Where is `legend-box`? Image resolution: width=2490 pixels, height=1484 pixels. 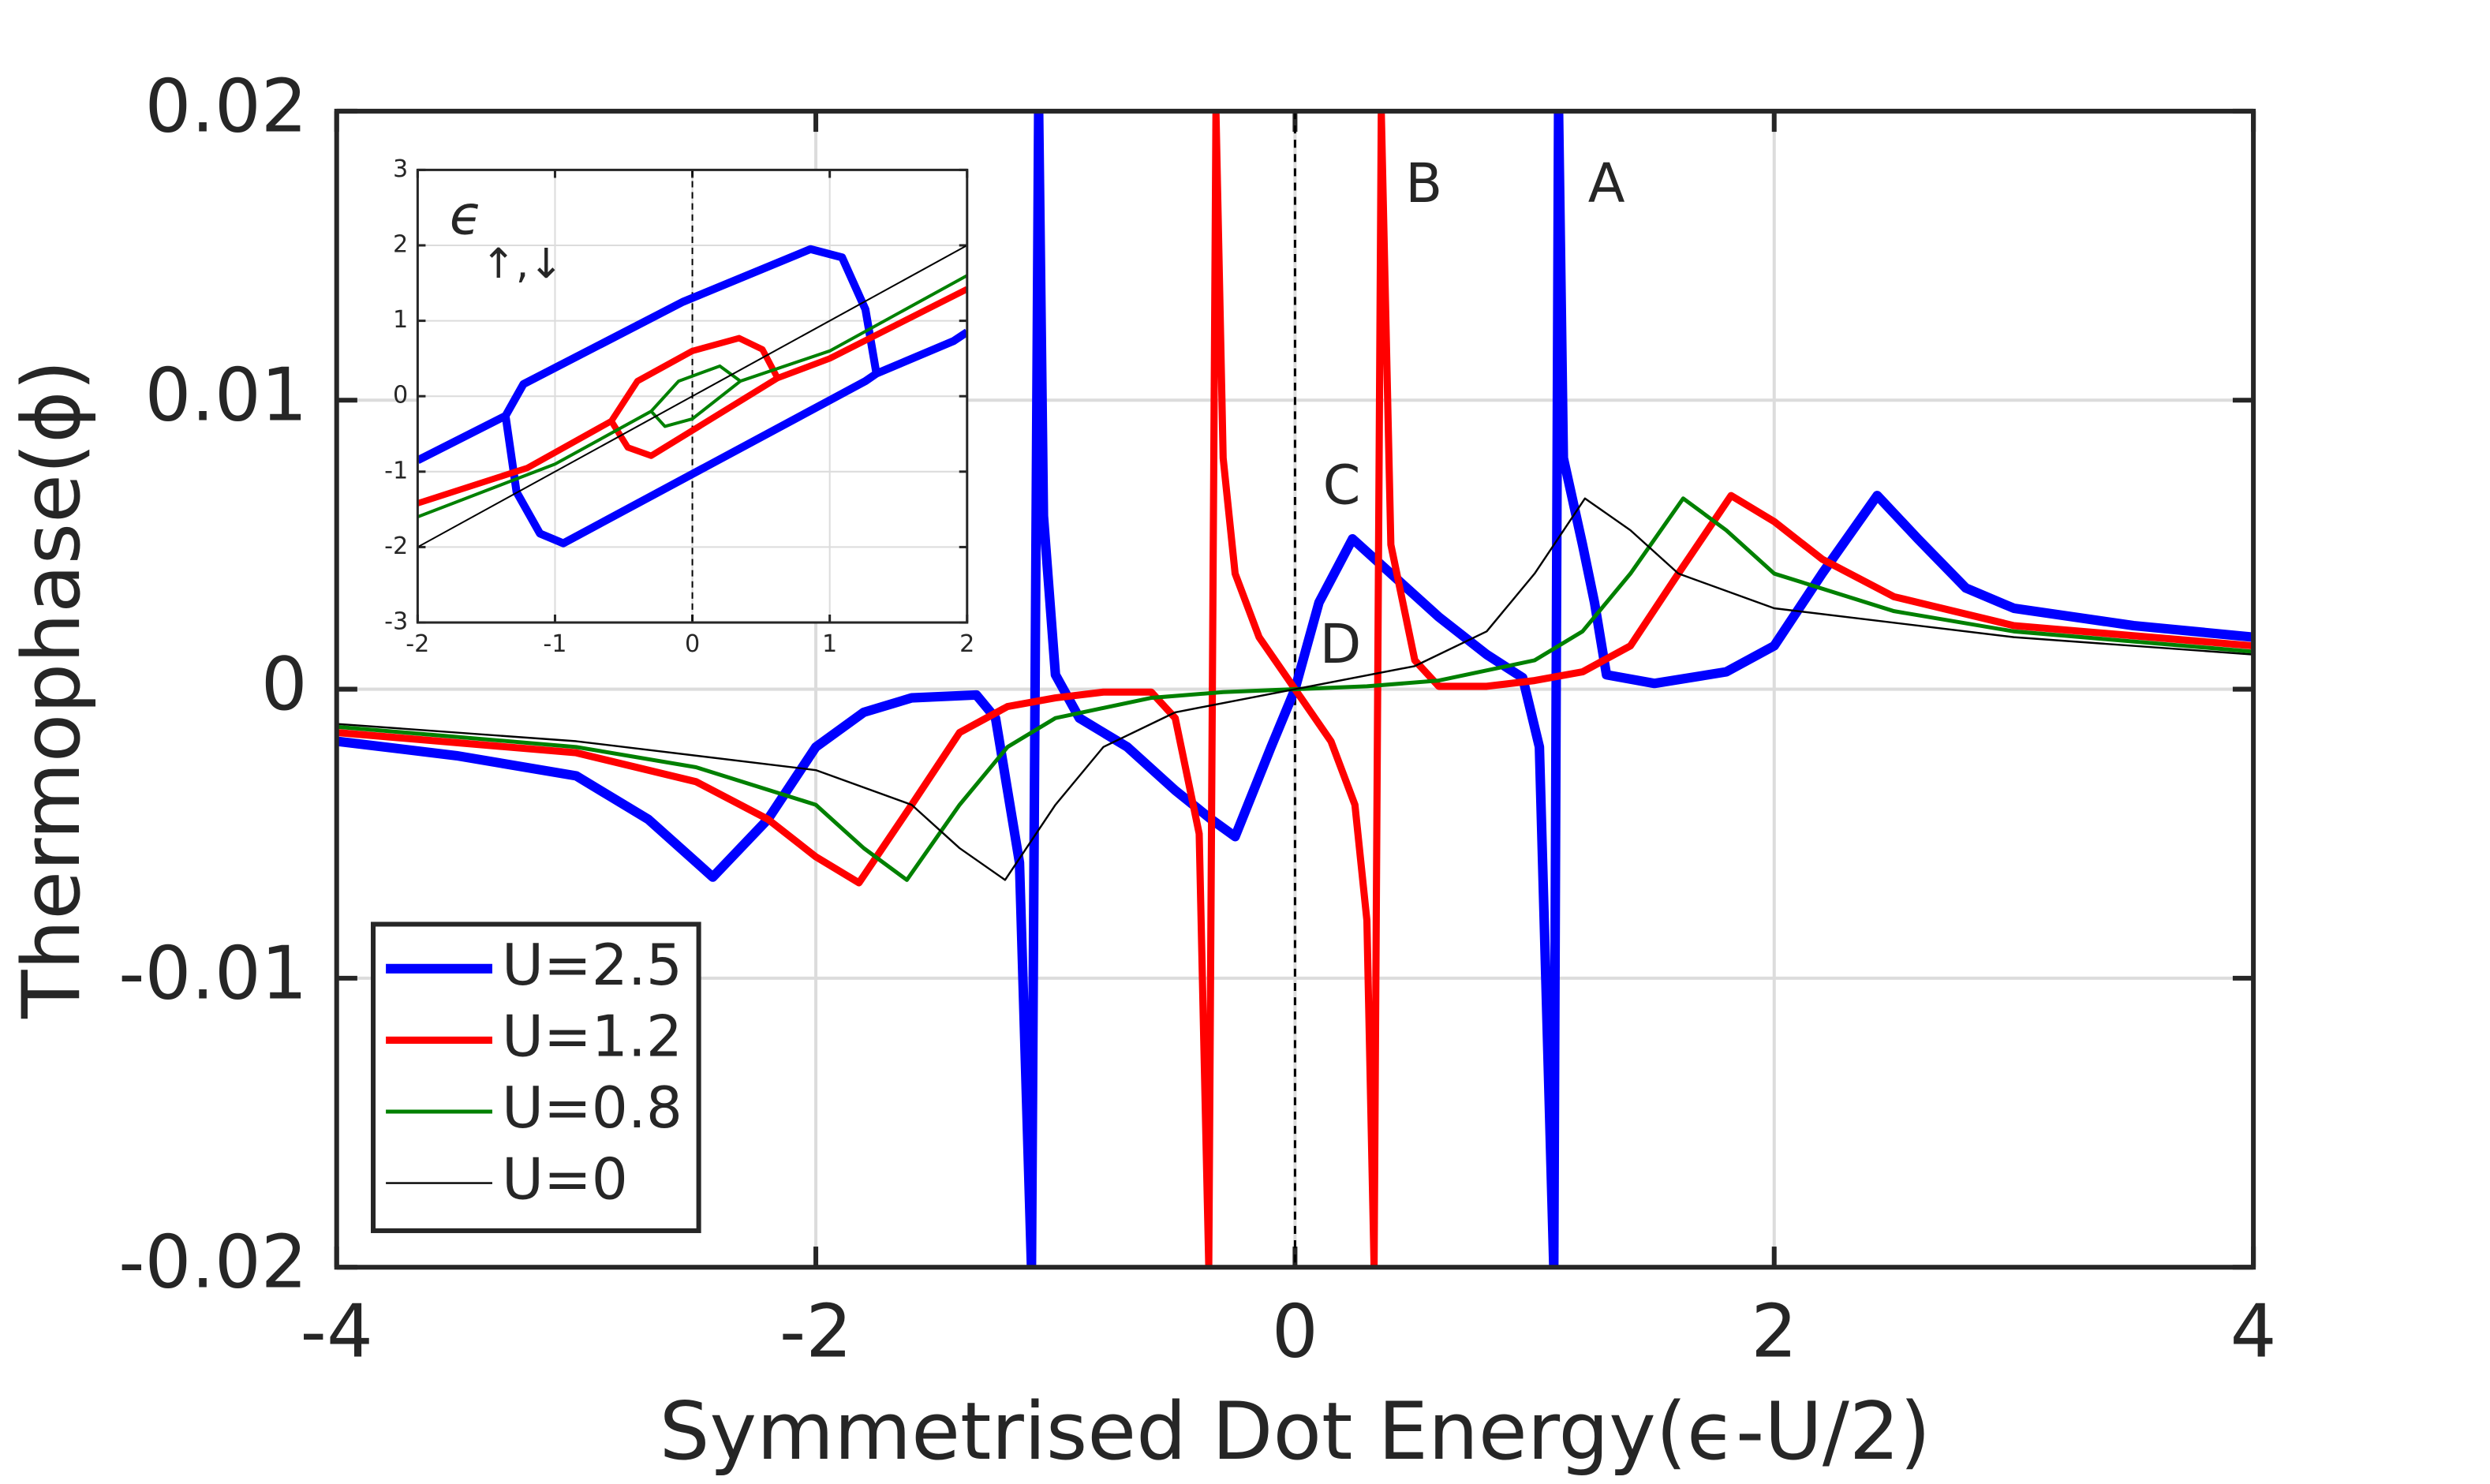
legend-box is located at coordinates (536, 1077).